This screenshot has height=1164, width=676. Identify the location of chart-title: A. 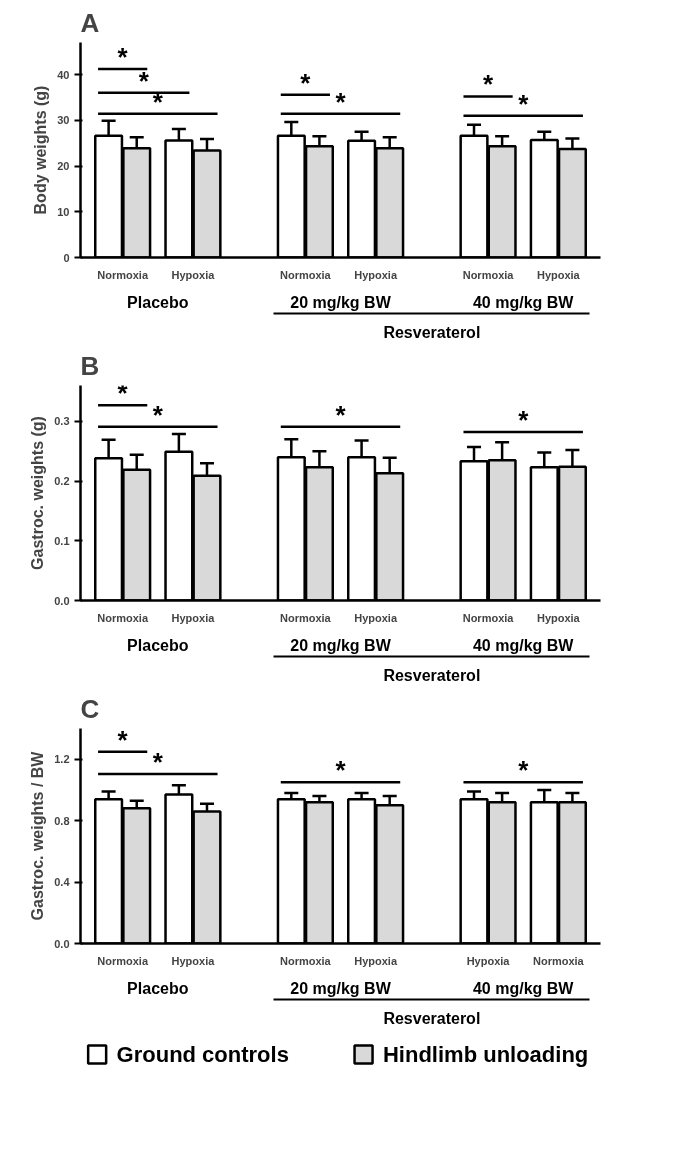
(90, 22).